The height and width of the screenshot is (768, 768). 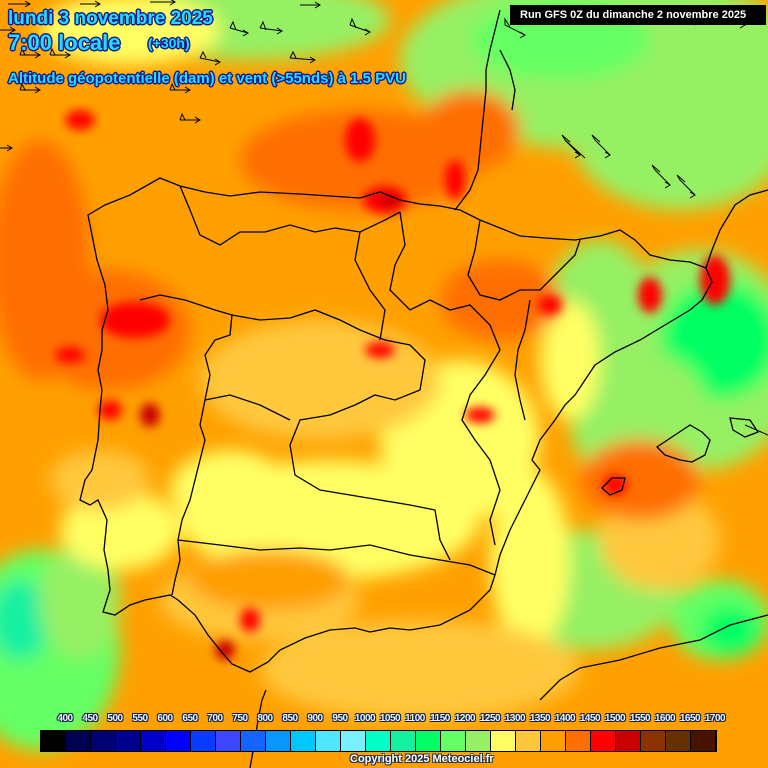 I want to click on legend-label: 1650, so click(x=690, y=718).